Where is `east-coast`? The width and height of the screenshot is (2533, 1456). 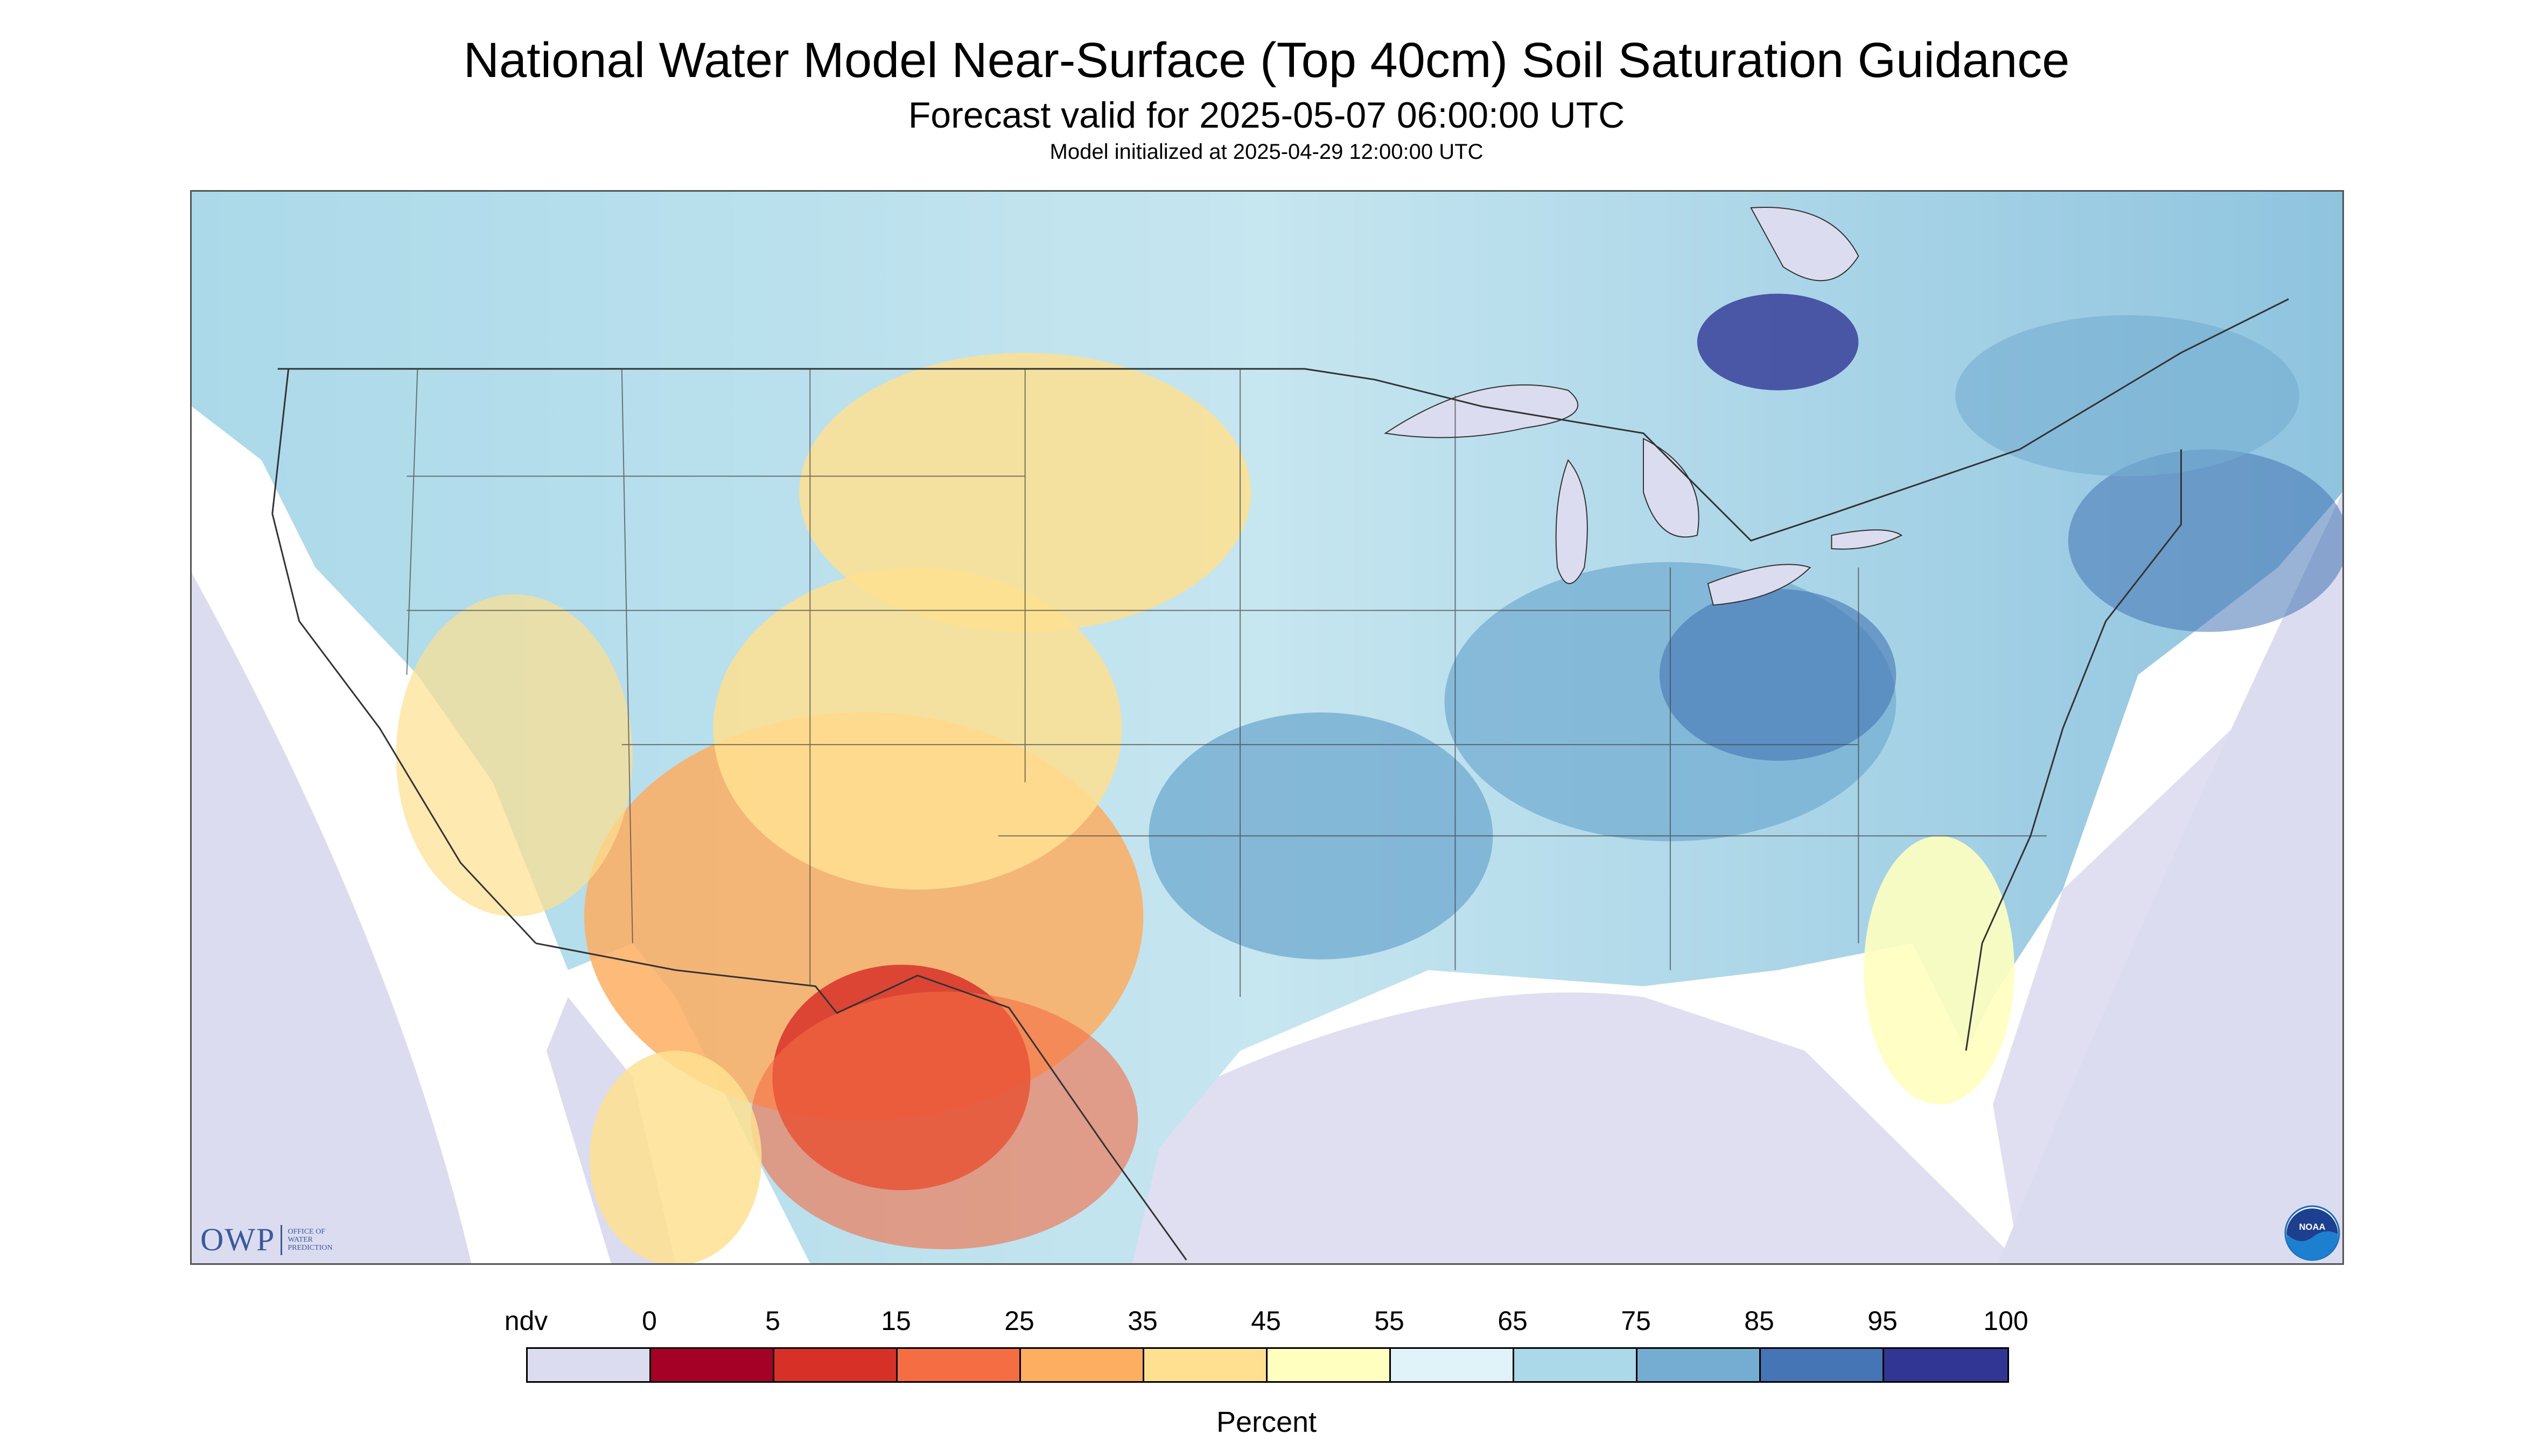 east-coast is located at coordinates (2073, 750).